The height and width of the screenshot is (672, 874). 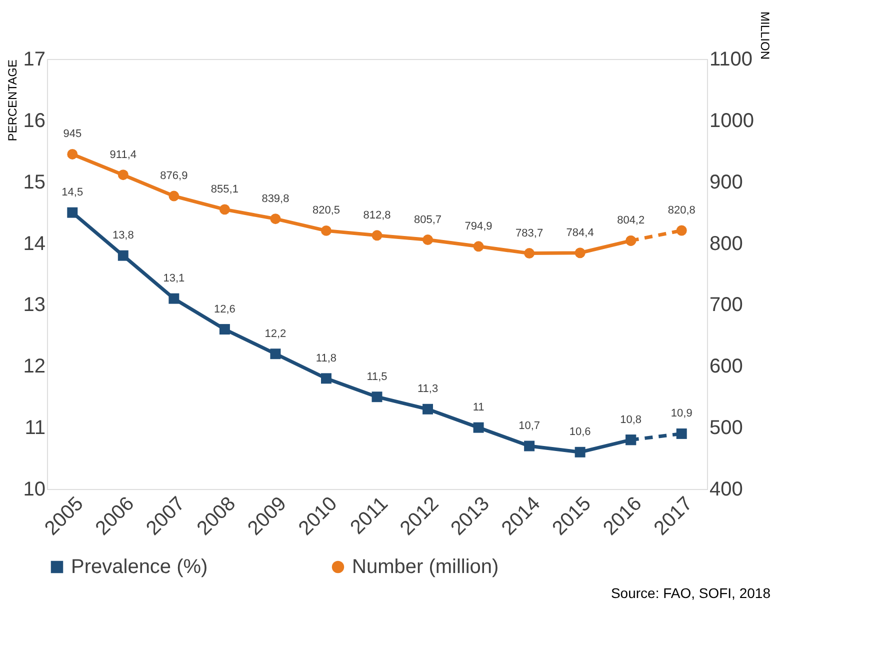 What do you see at coordinates (726, 305) in the screenshot?
I see `y2-tick-label: 700` at bounding box center [726, 305].